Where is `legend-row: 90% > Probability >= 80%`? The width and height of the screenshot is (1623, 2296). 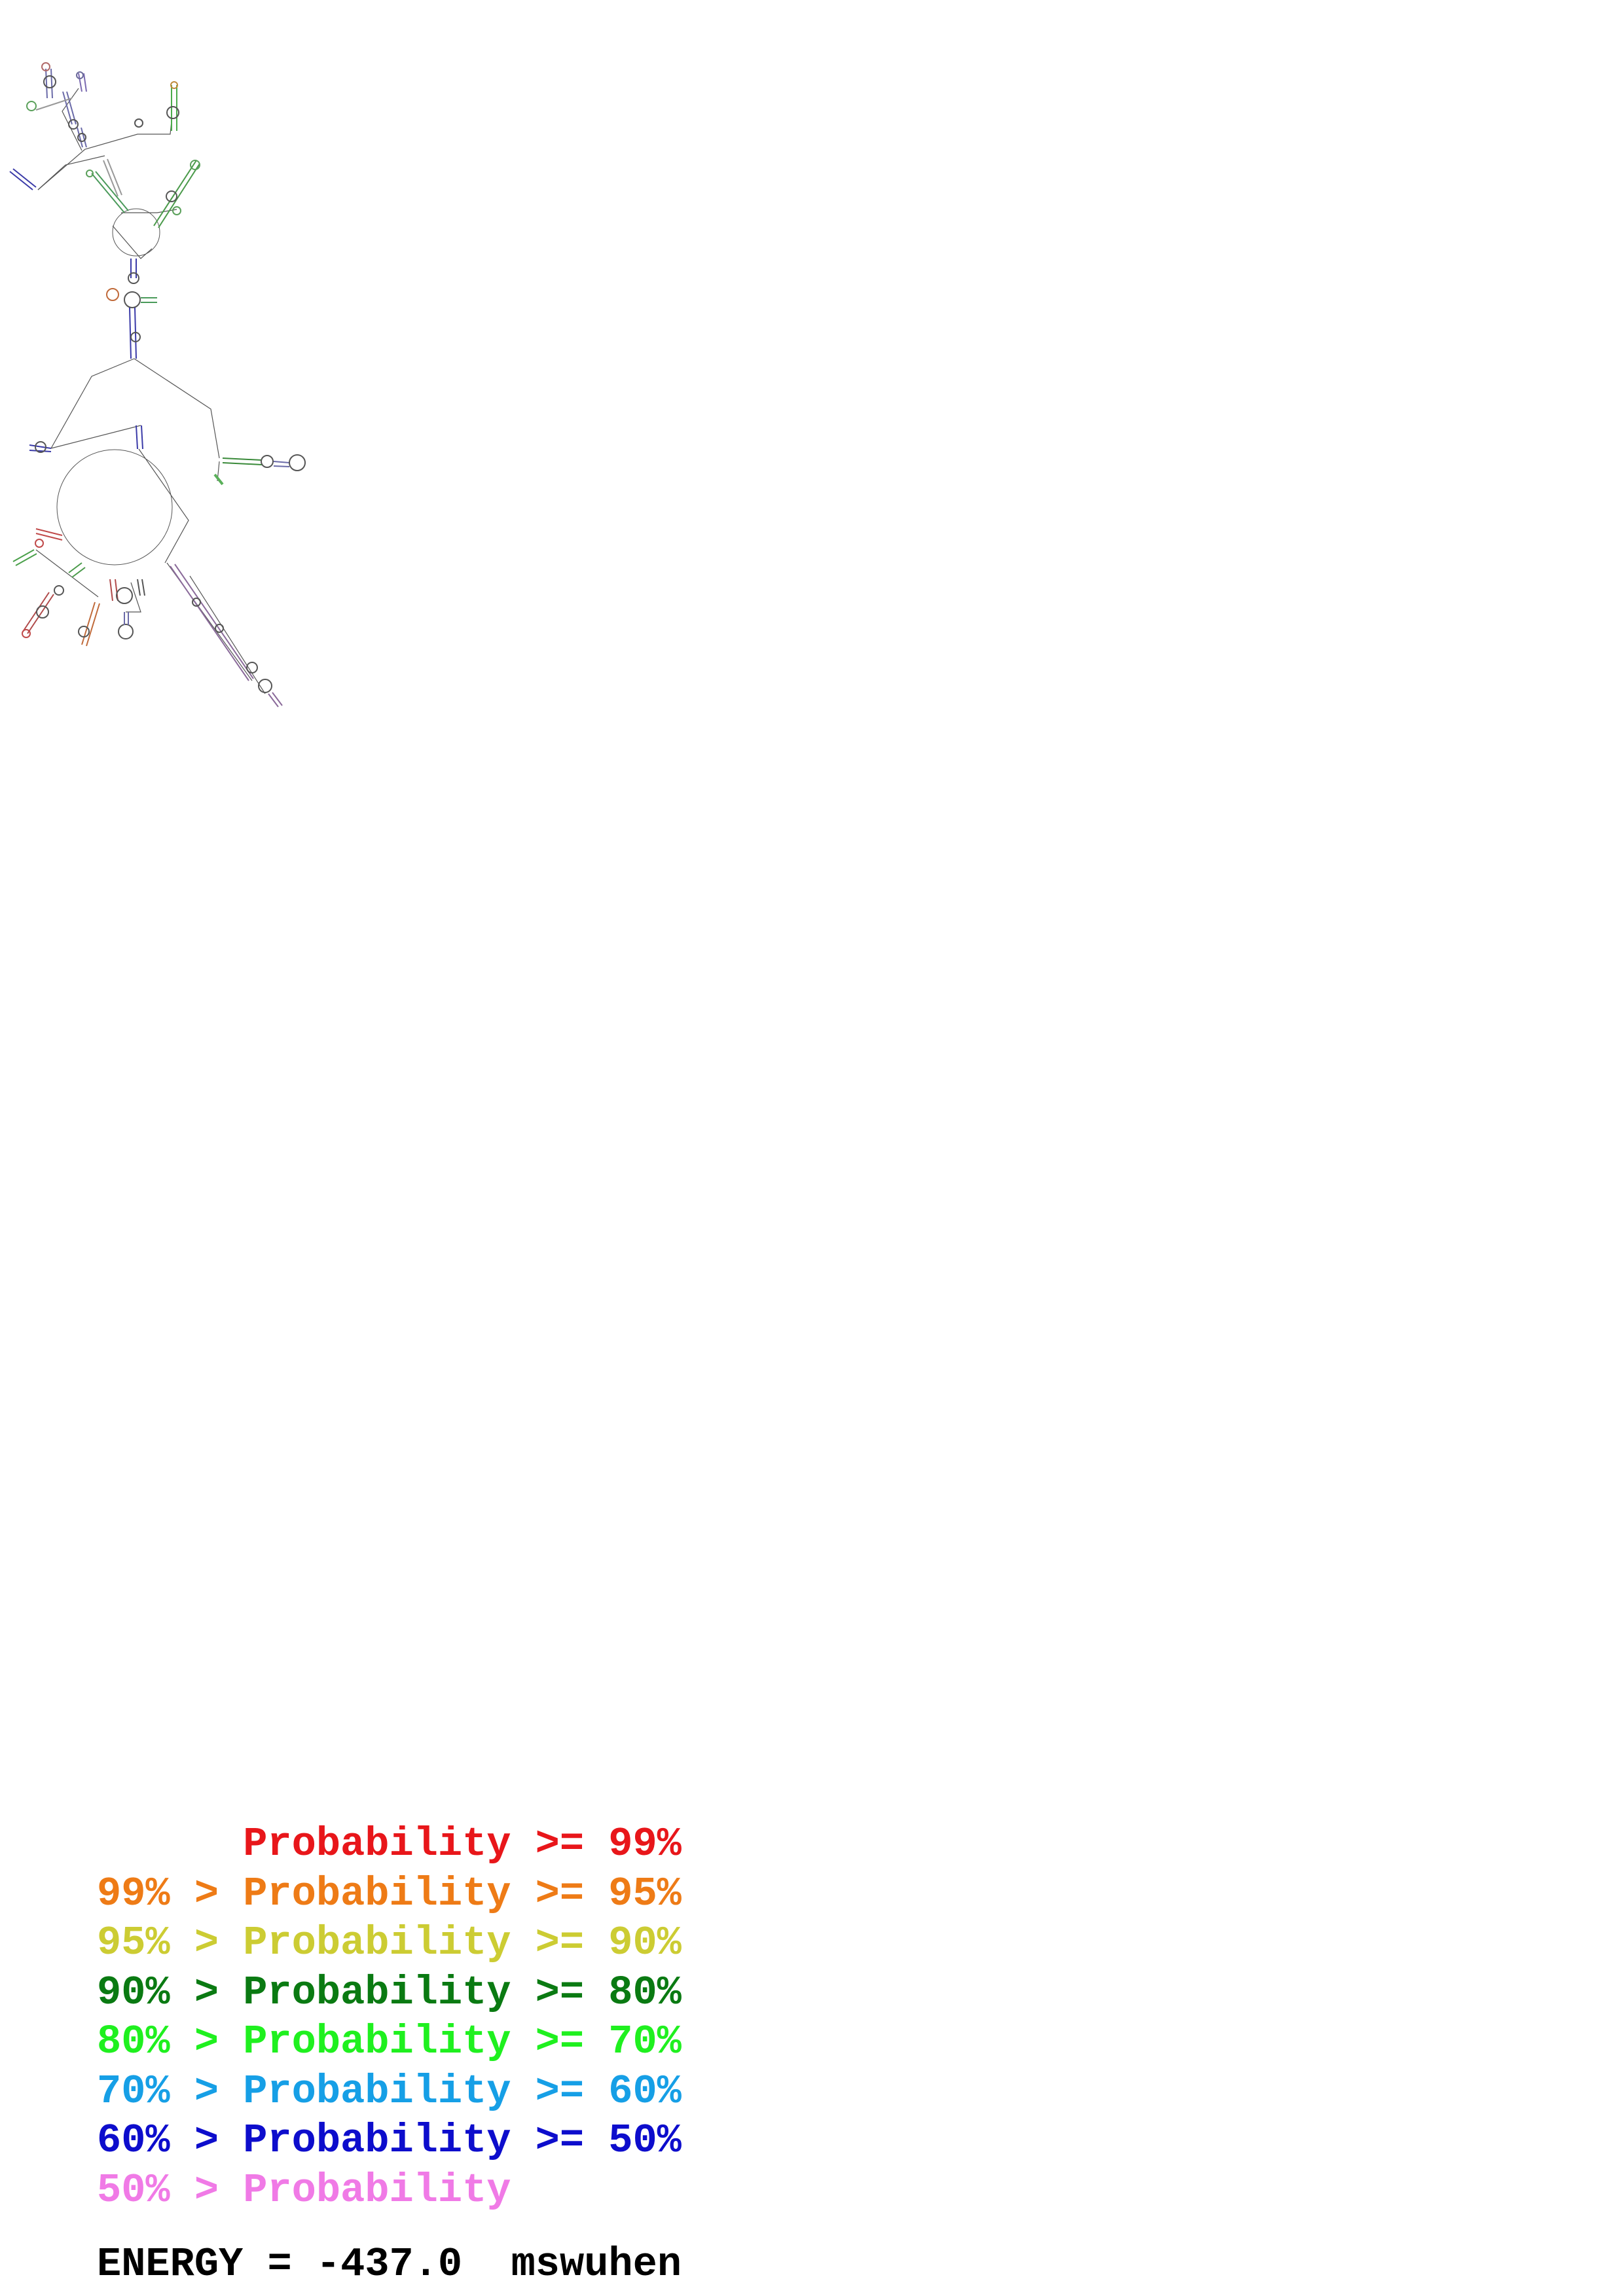
legend-row: 90% > Probability >= 80% is located at coordinates (389, 1993).